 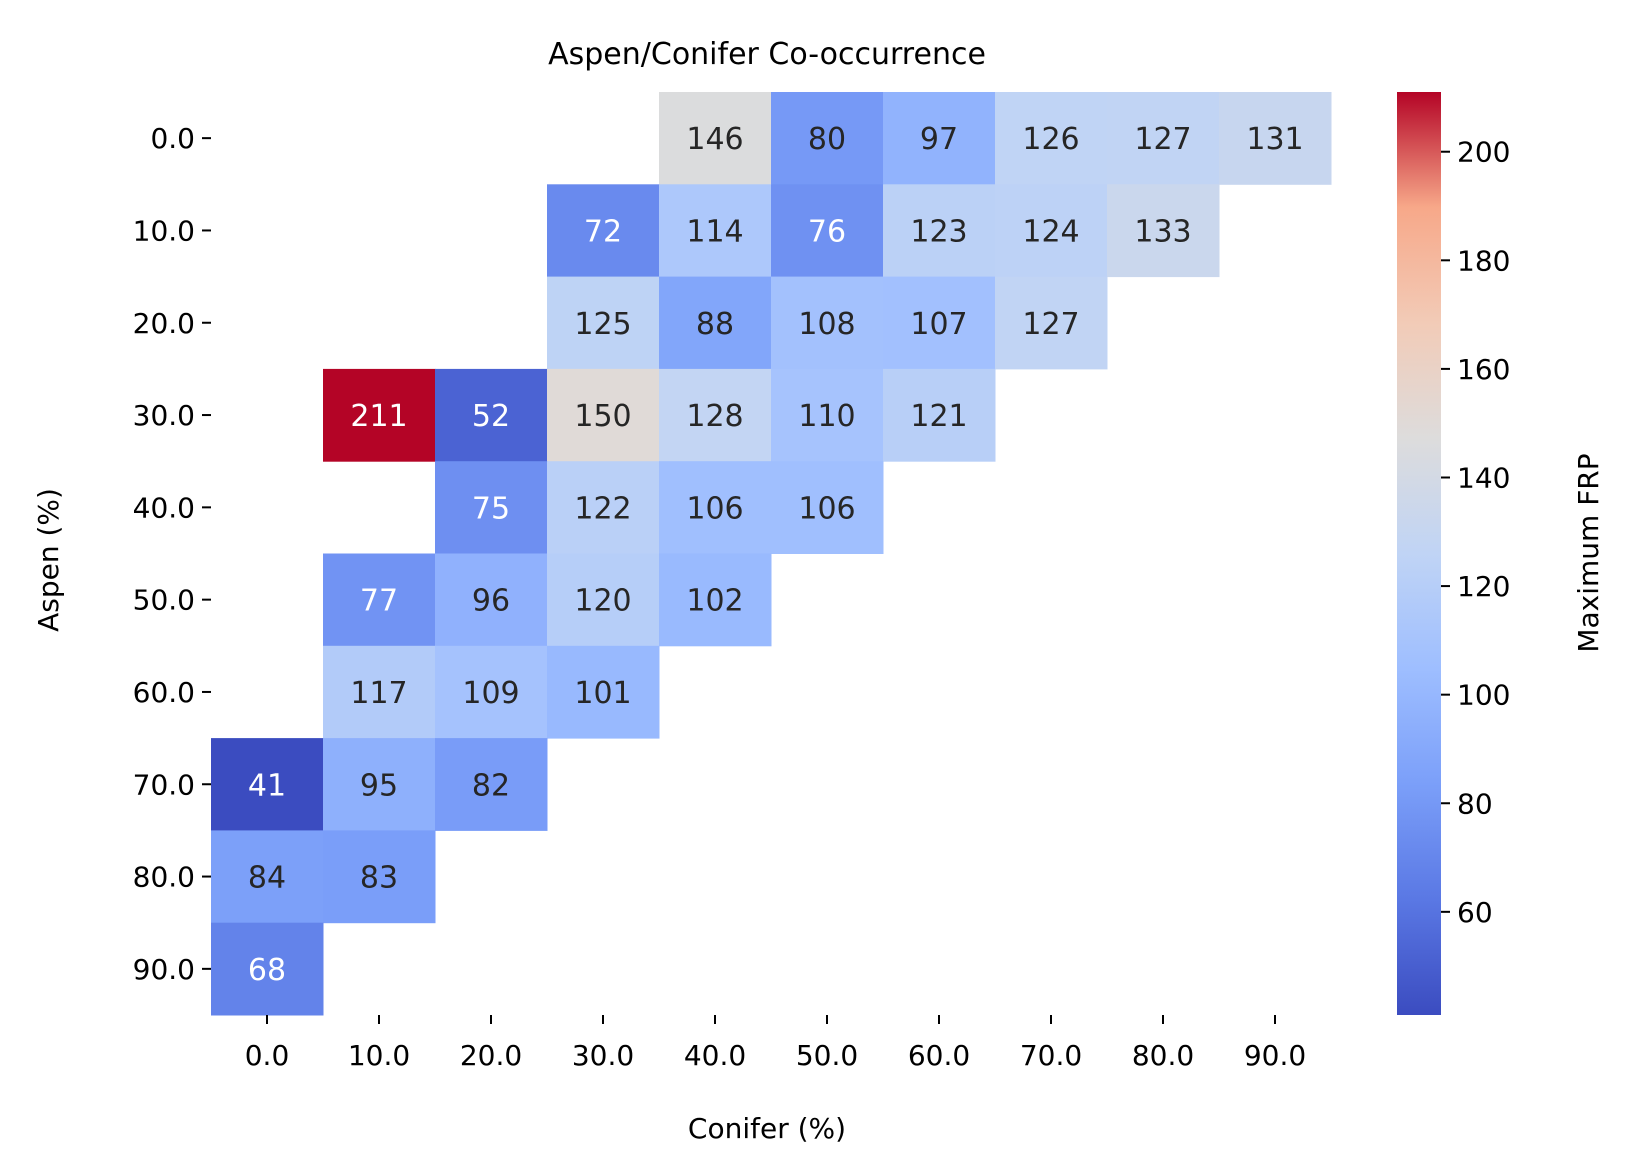 I want to click on y-tick-label: 0.0, so click(x=172, y=138).